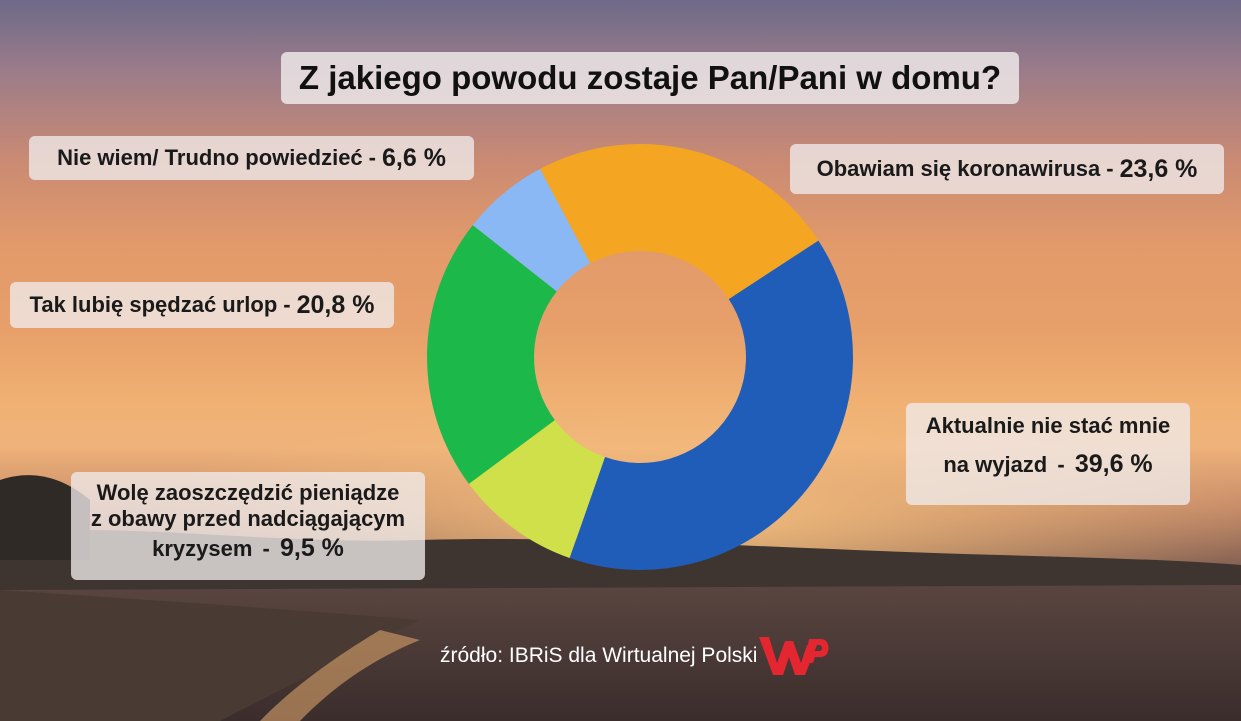  Describe the element at coordinates (958, 168) in the screenshot. I see `label-obawiam-text: Obawiam się koronawirusa` at that location.